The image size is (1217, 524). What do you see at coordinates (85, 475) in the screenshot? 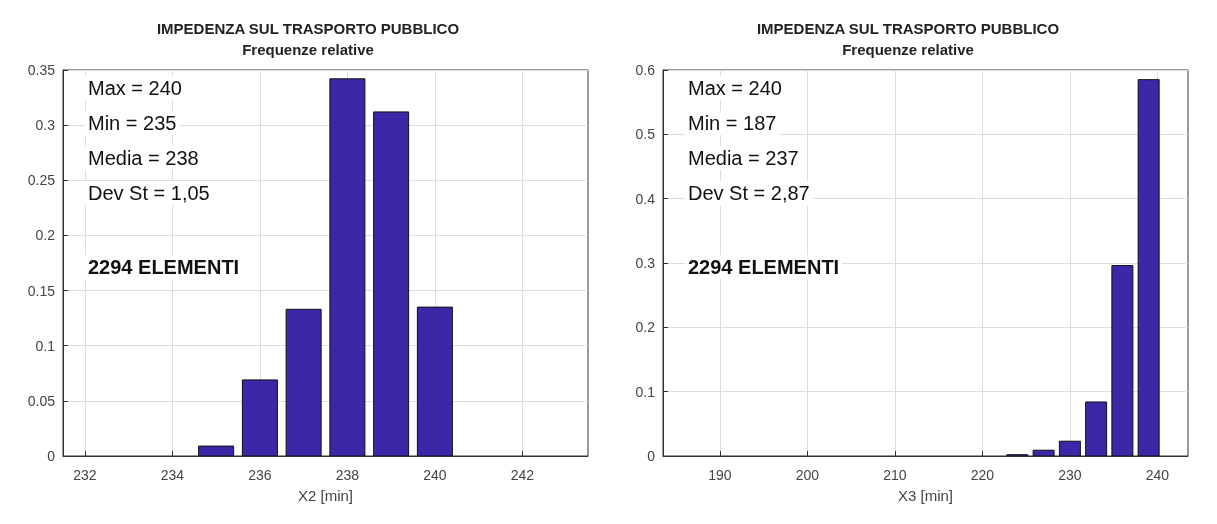
I see `x-tick-label: 232` at bounding box center [85, 475].